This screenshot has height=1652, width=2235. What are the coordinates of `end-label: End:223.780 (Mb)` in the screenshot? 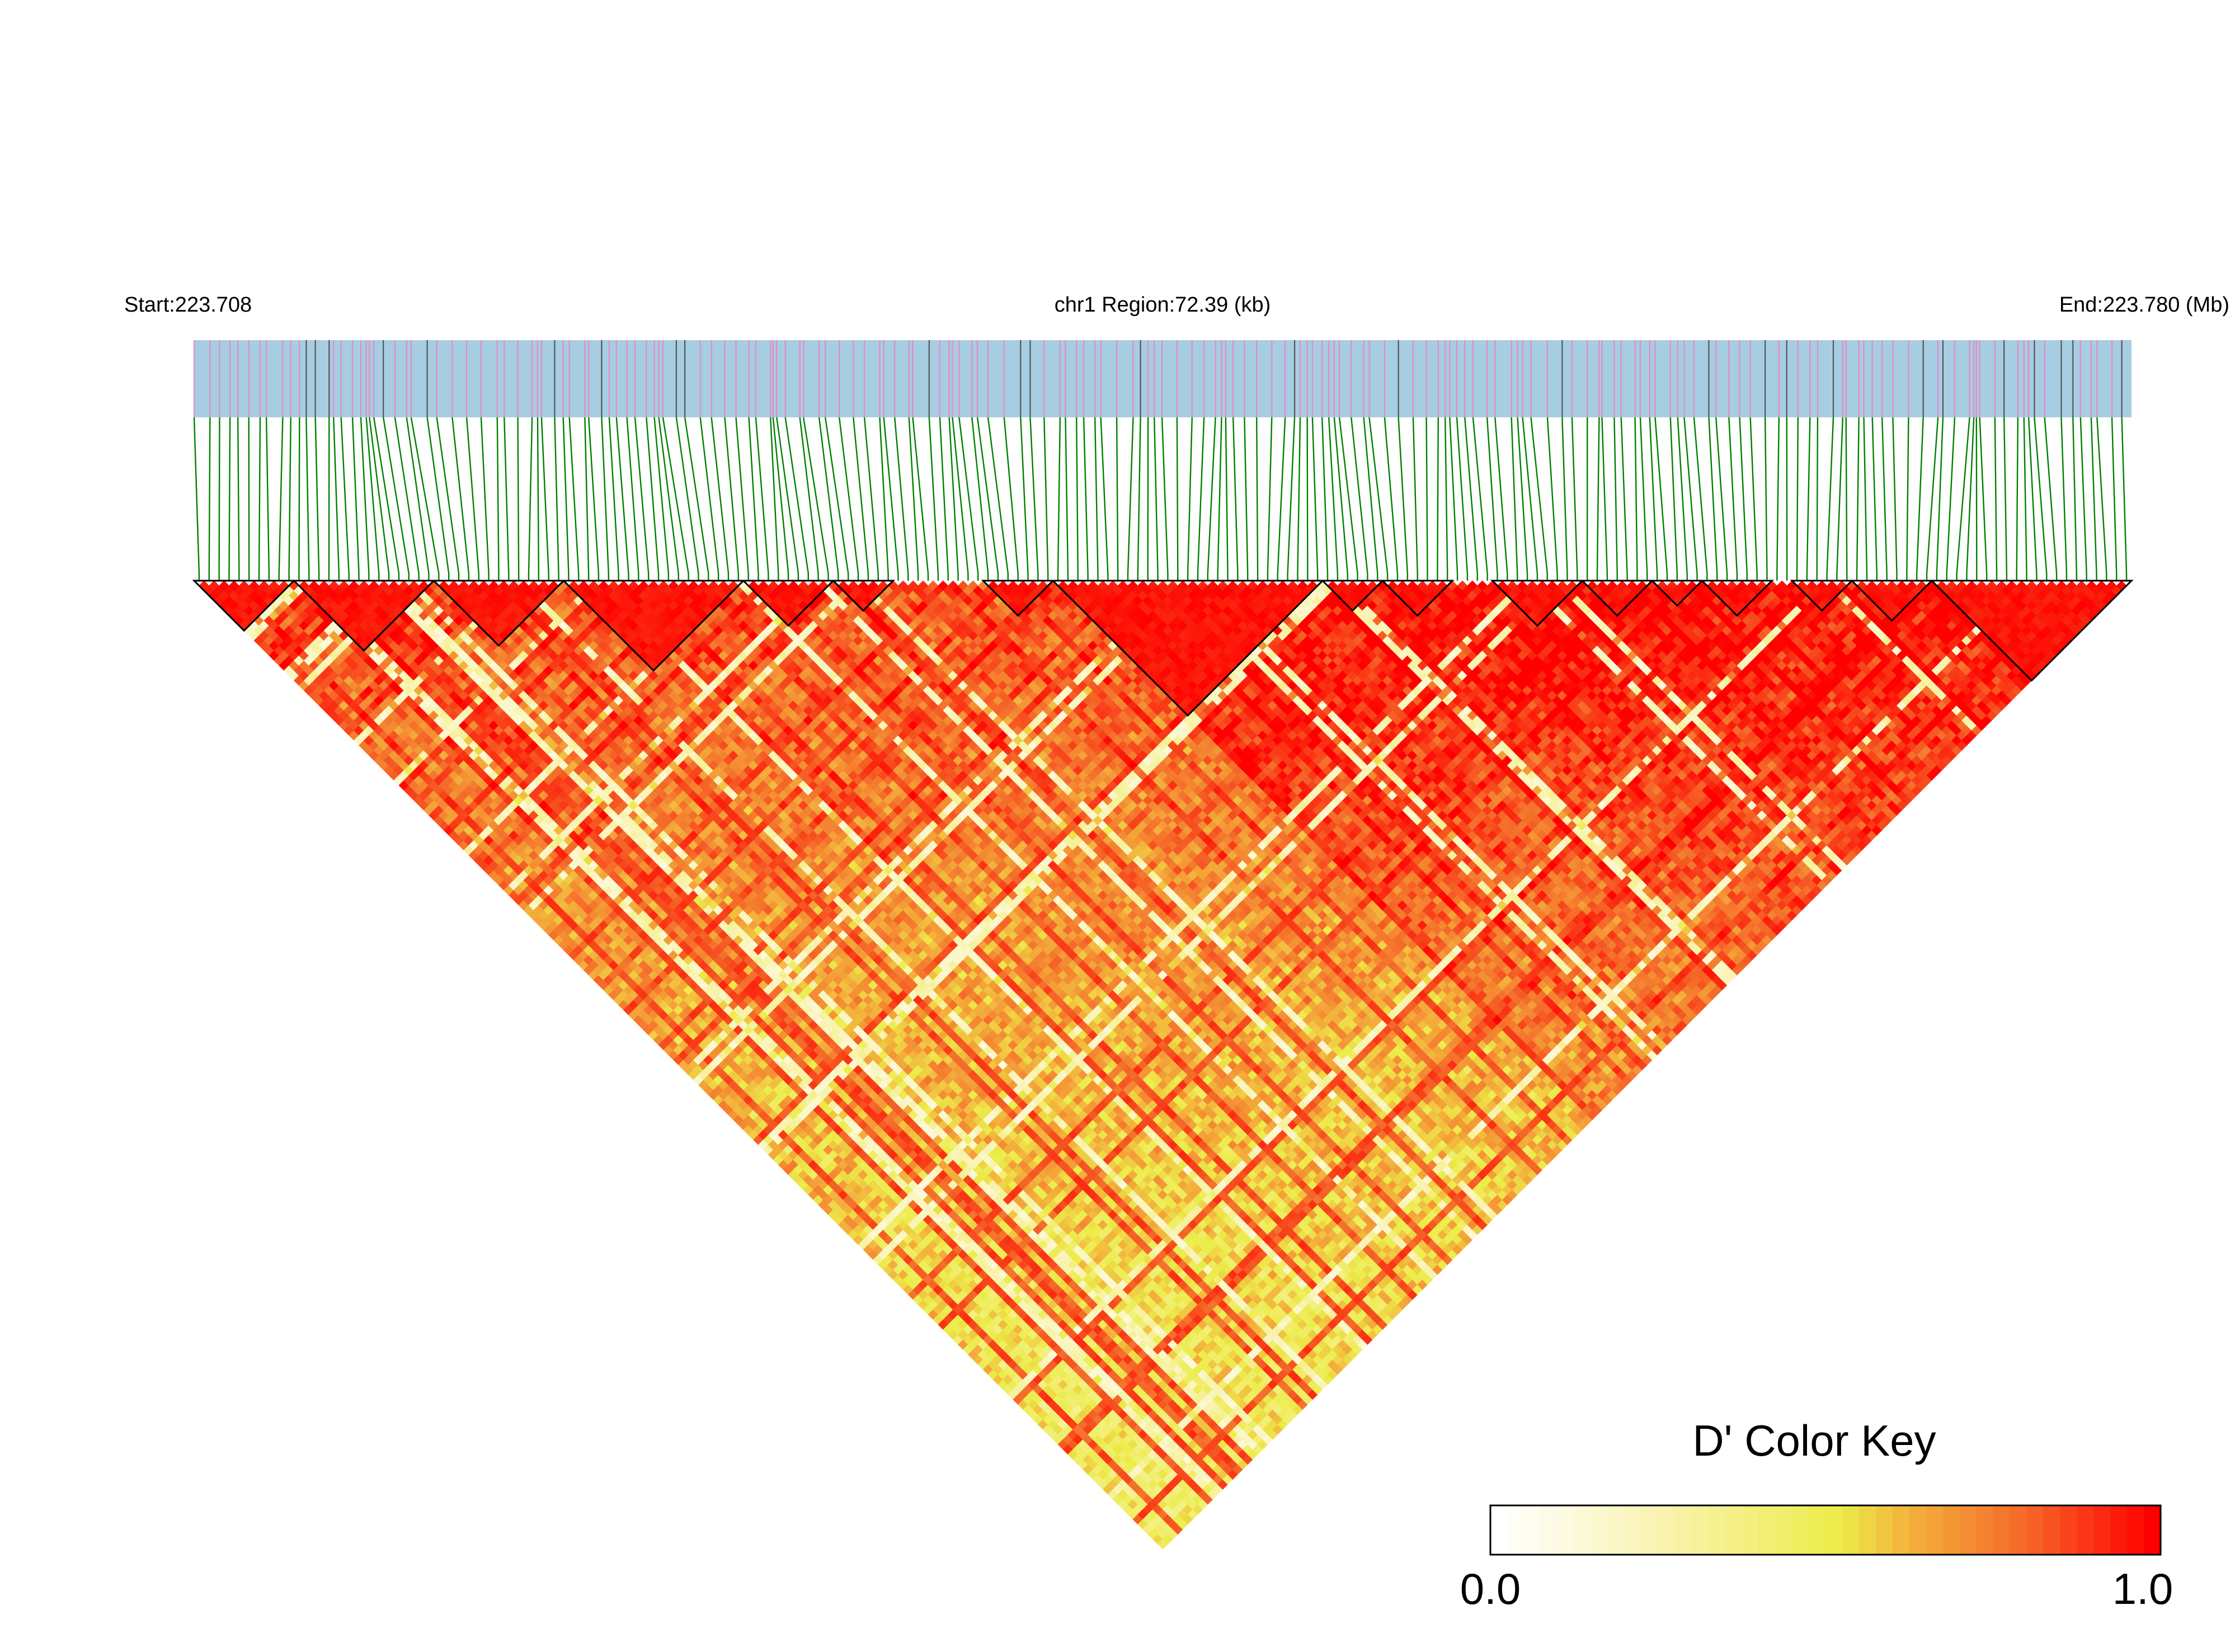 It's located at (2144, 305).